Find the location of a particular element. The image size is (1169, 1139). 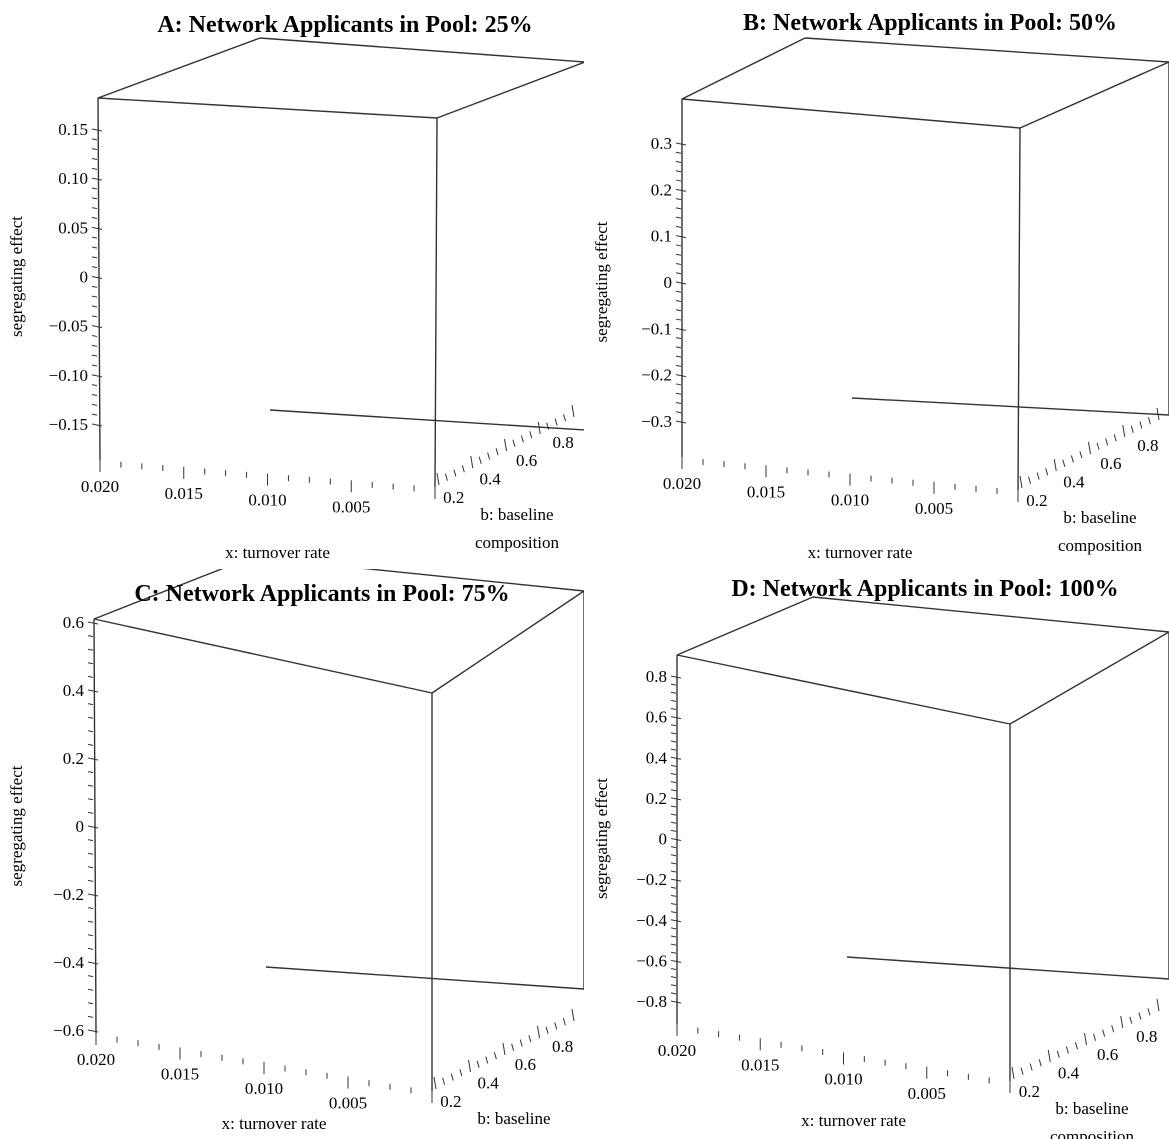

z-axis: 0.8 0.6 0.4 0.2 0 −0.2 −0.4 −0.6 −0.8 is located at coordinates (659, 839).